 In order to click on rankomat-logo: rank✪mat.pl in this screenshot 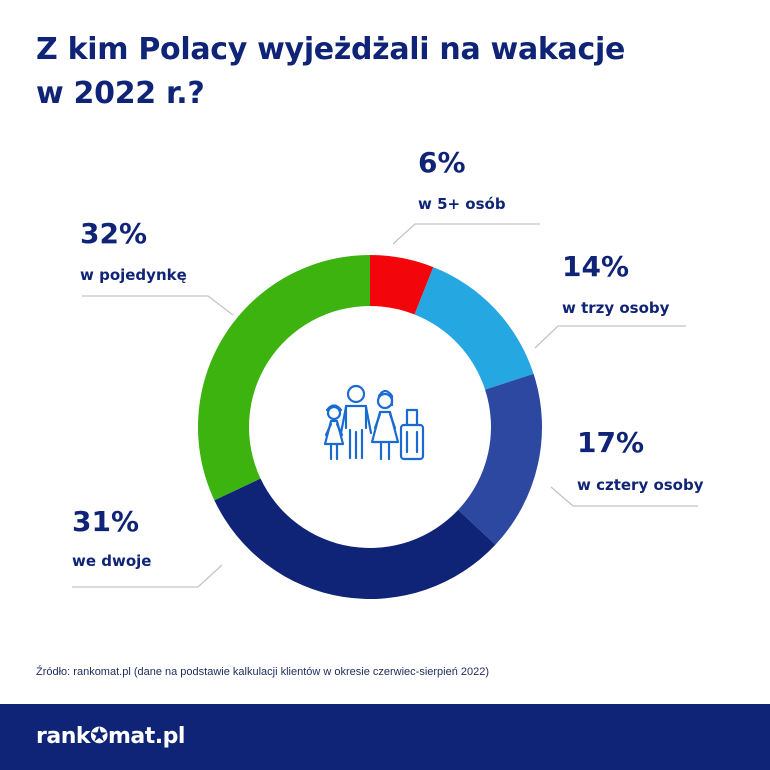, I will do `click(110, 736)`.